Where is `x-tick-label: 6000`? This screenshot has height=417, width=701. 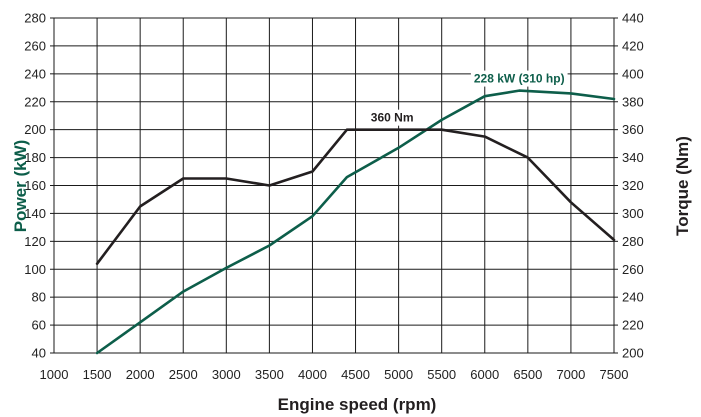 x-tick-label: 6000 is located at coordinates (484, 374).